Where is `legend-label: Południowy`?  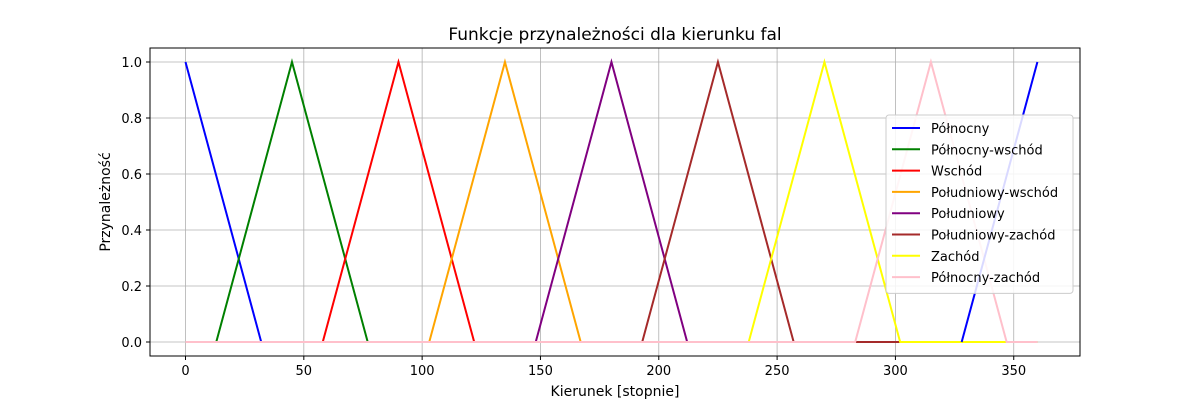
legend-label: Południowy is located at coordinates (968, 214).